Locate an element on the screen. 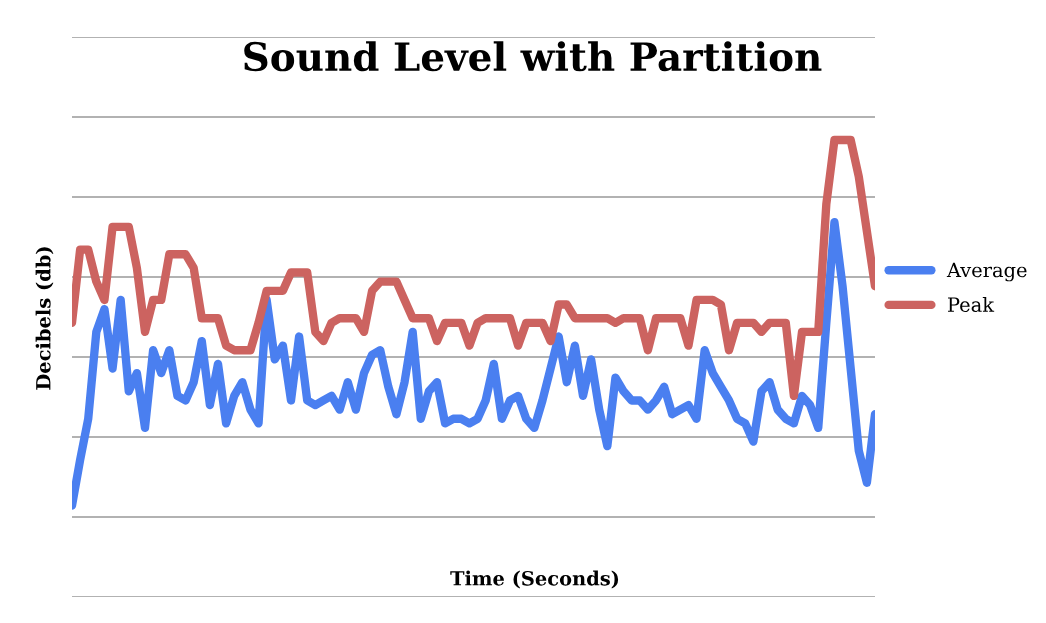  chart-title: Sound Level with Partition is located at coordinates (533, 56).